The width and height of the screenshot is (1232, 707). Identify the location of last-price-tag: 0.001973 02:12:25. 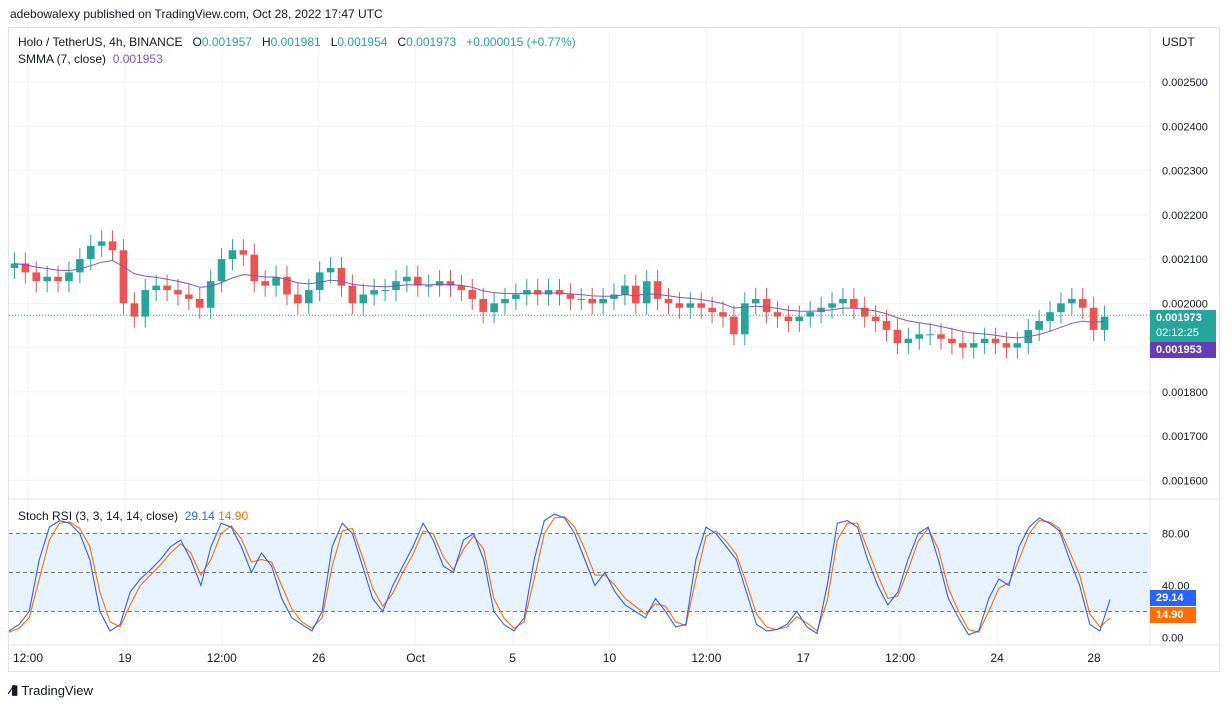
(1183, 326).